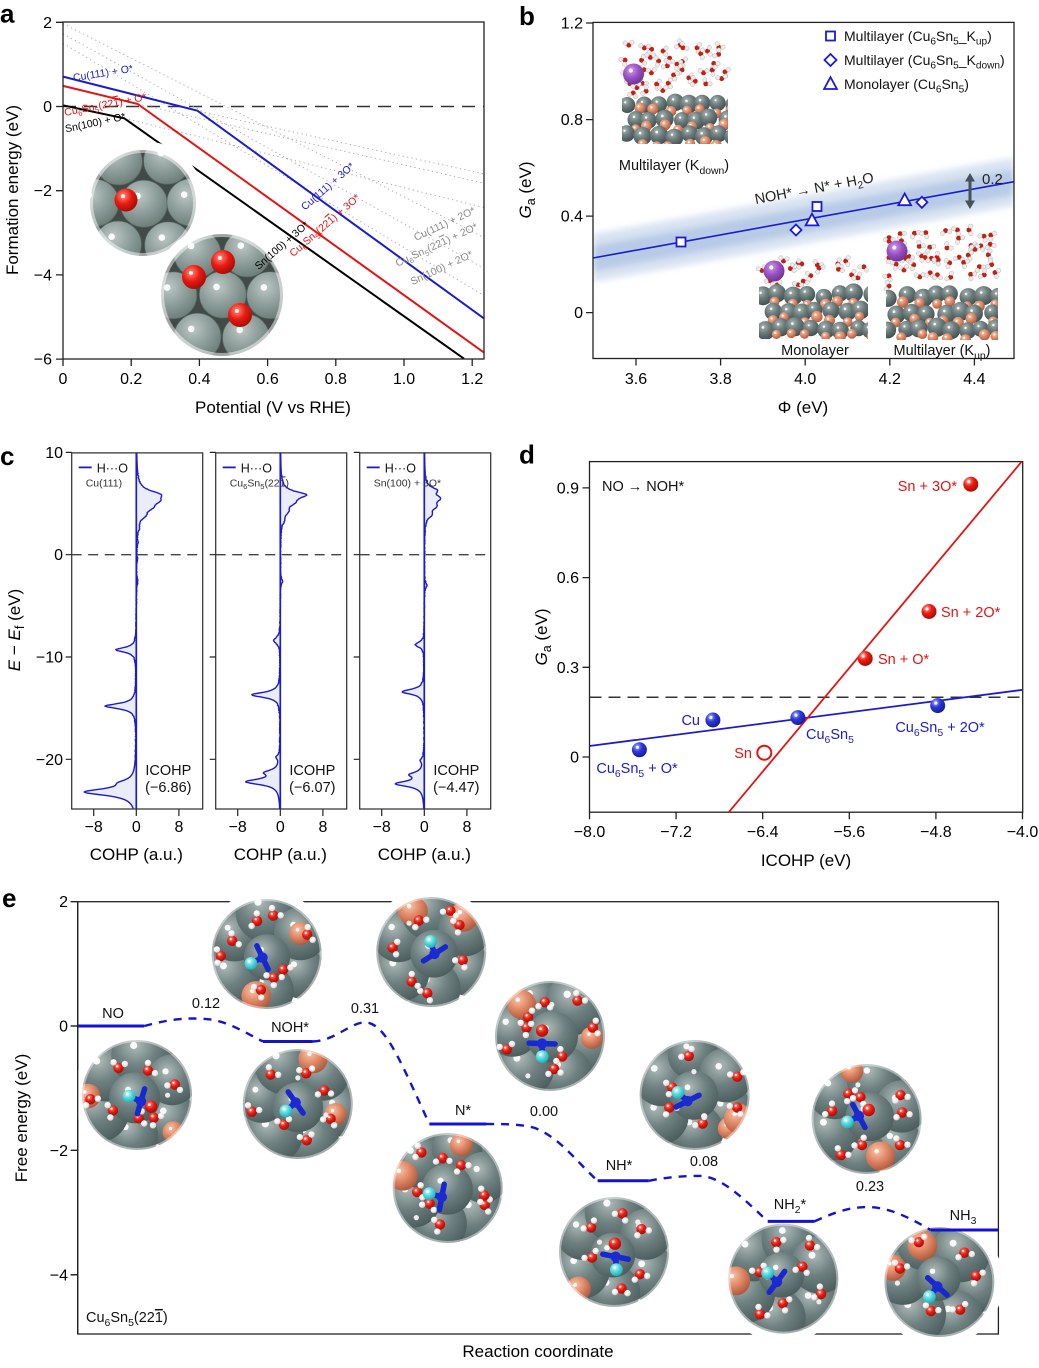  Describe the element at coordinates (690, 721) in the screenshot. I see `svg-text: Cu` at that location.